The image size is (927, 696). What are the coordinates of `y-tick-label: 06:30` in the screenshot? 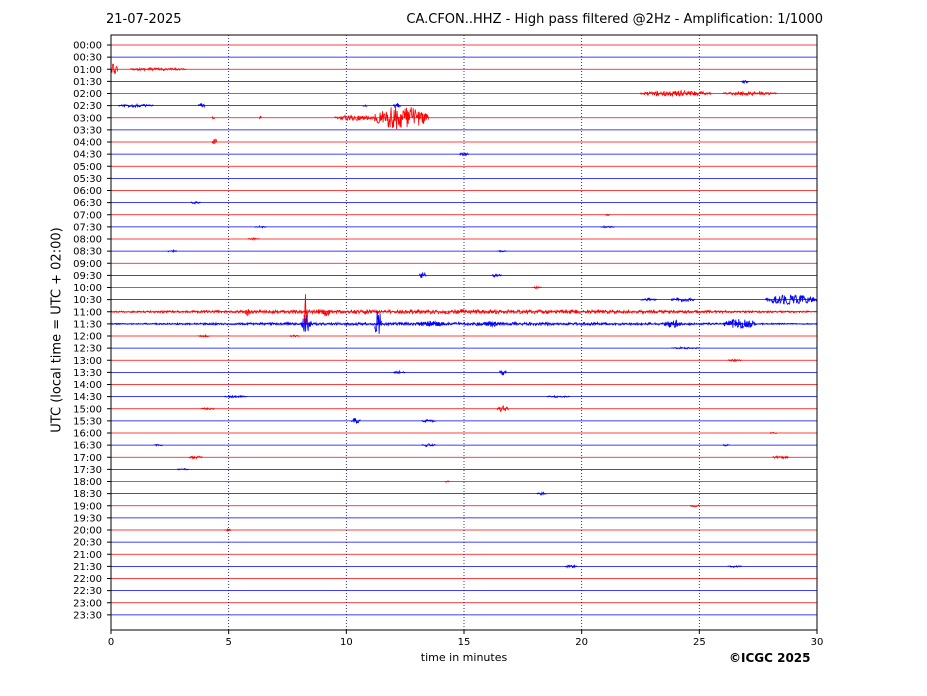 It's located at (87, 203).